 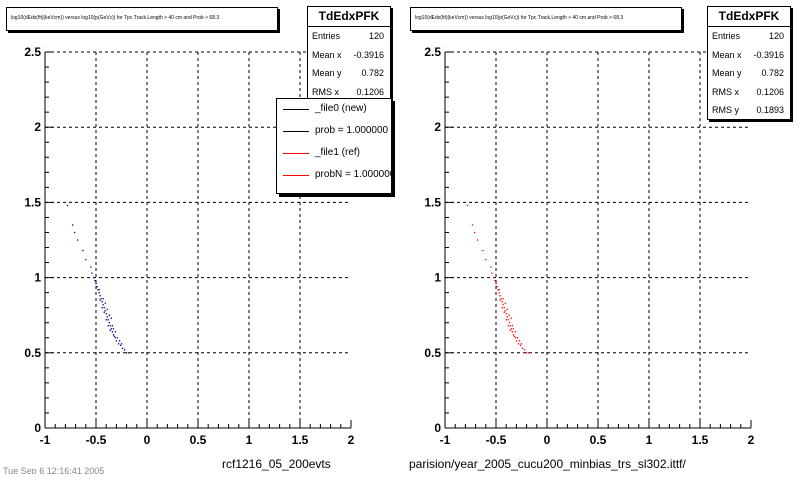 I want to click on right-x-tick-label: 1, so click(x=649, y=440).